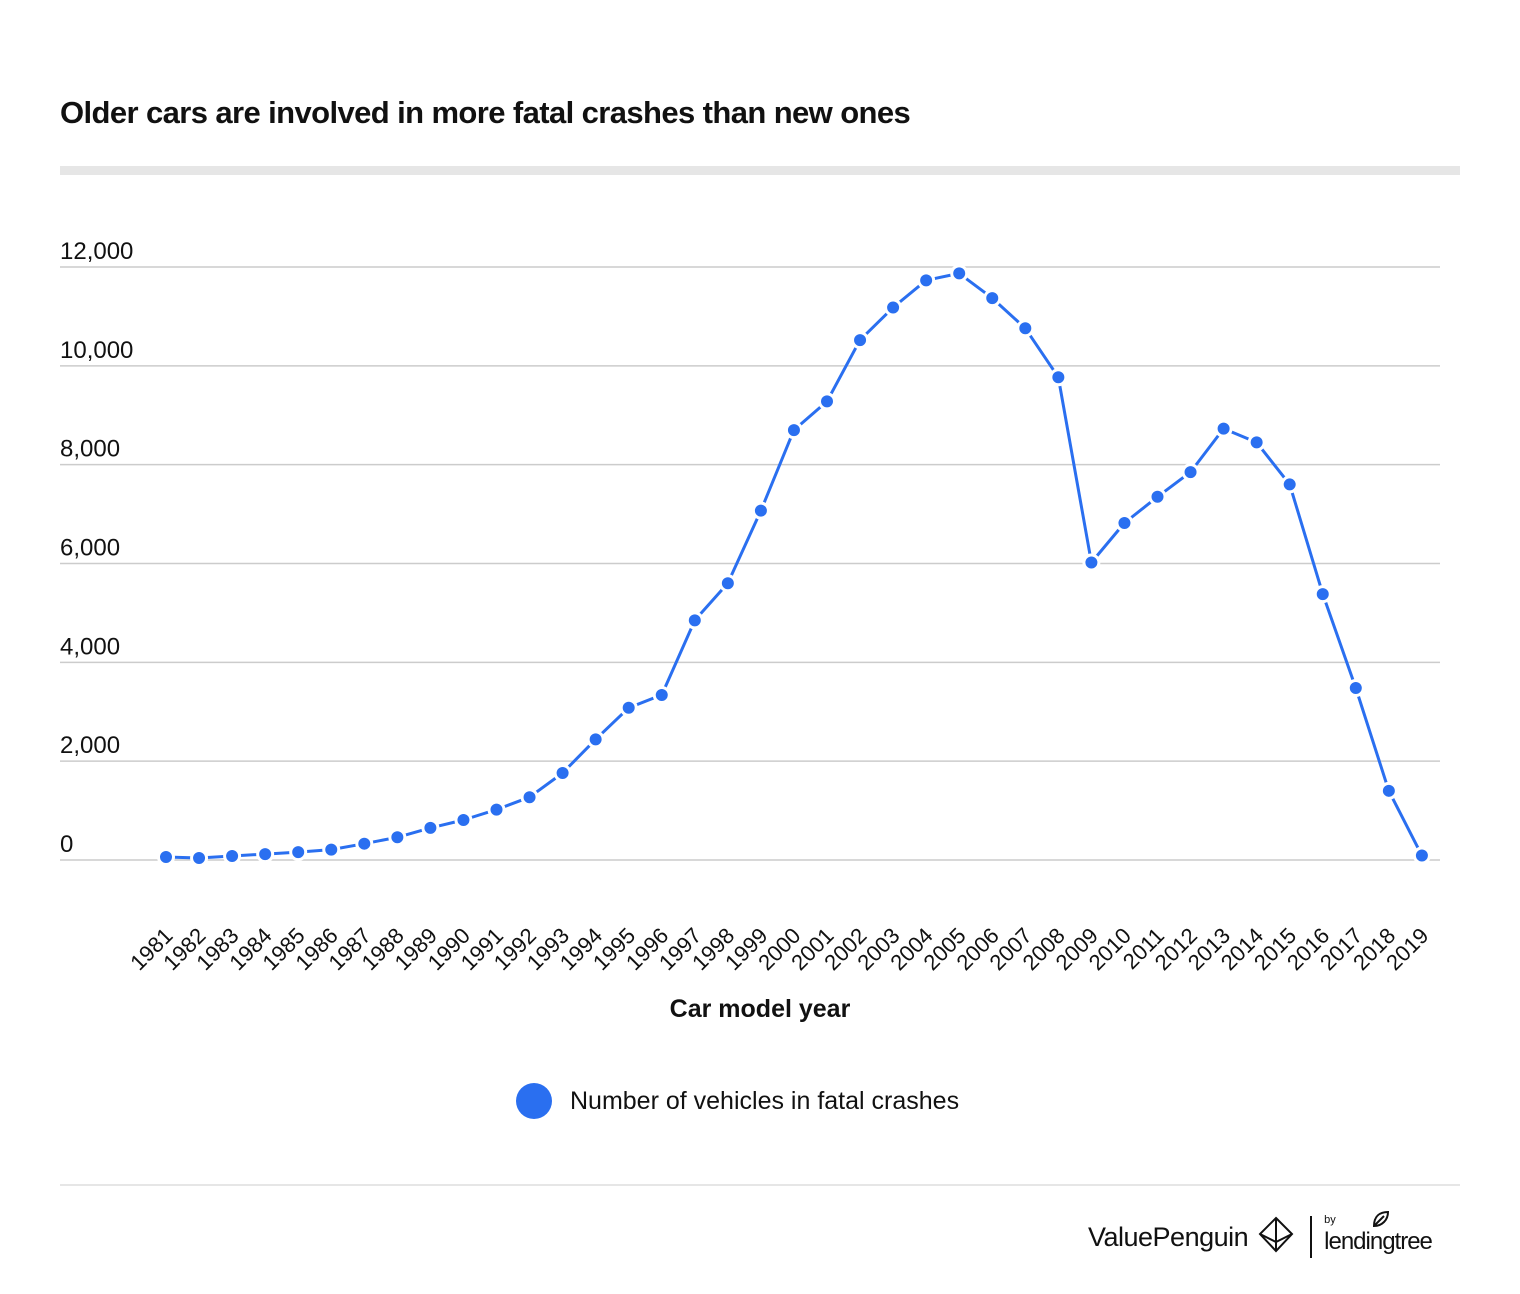 The width and height of the screenshot is (1520, 1294). I want to click on y-tick-label: 0, so click(66, 844).